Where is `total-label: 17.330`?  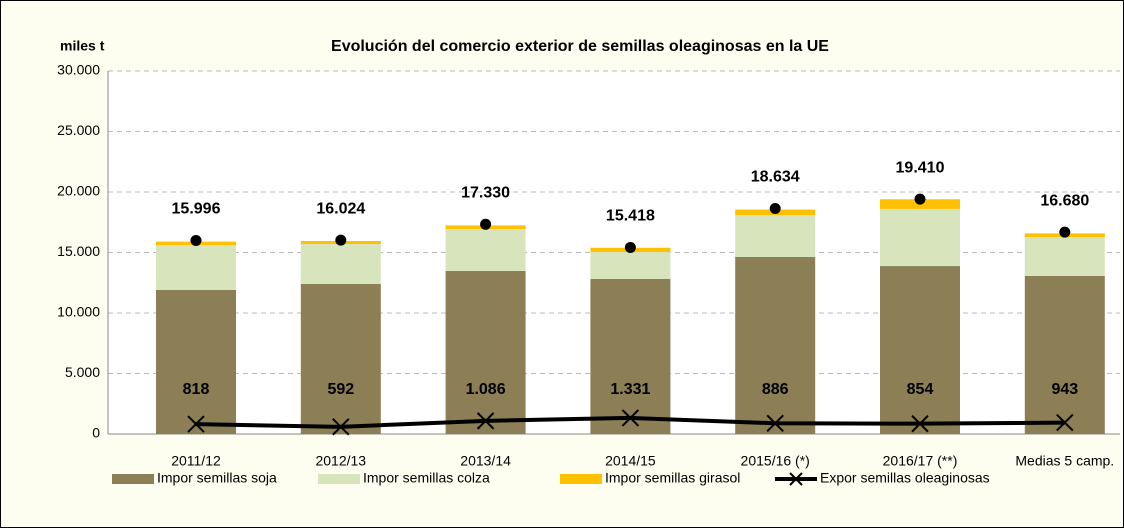
total-label: 17.330 is located at coordinates (485, 193).